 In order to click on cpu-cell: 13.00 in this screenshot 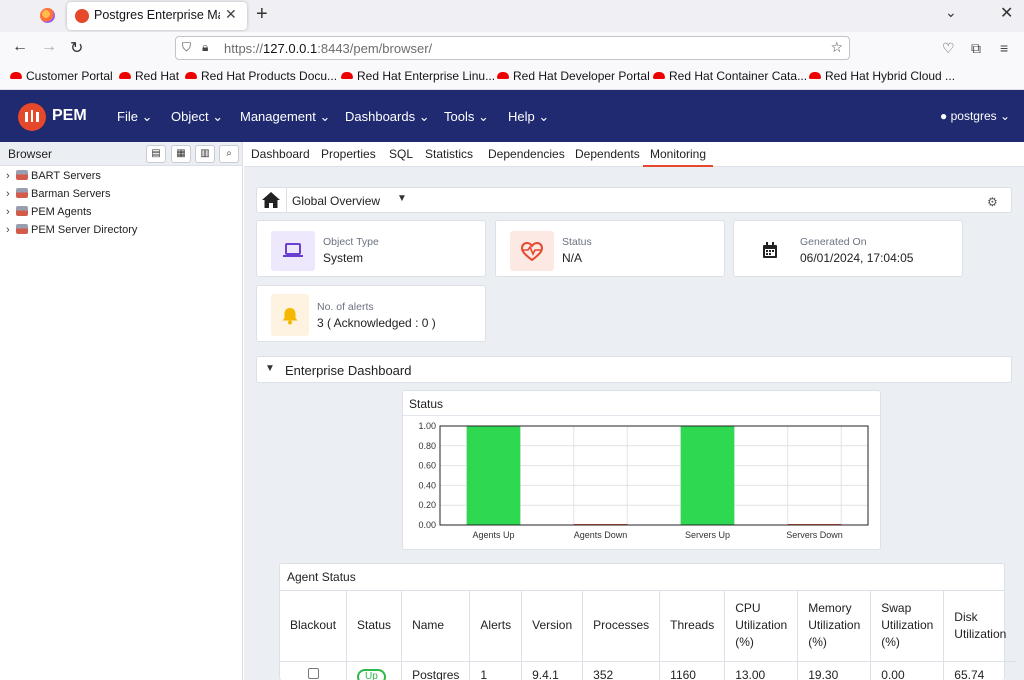, I will do `click(761, 670)`.